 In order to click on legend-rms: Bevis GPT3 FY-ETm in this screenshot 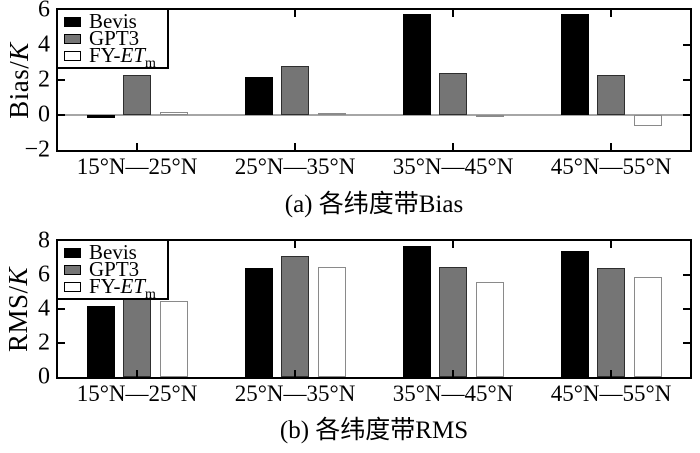, I will do `click(112, 271)`.